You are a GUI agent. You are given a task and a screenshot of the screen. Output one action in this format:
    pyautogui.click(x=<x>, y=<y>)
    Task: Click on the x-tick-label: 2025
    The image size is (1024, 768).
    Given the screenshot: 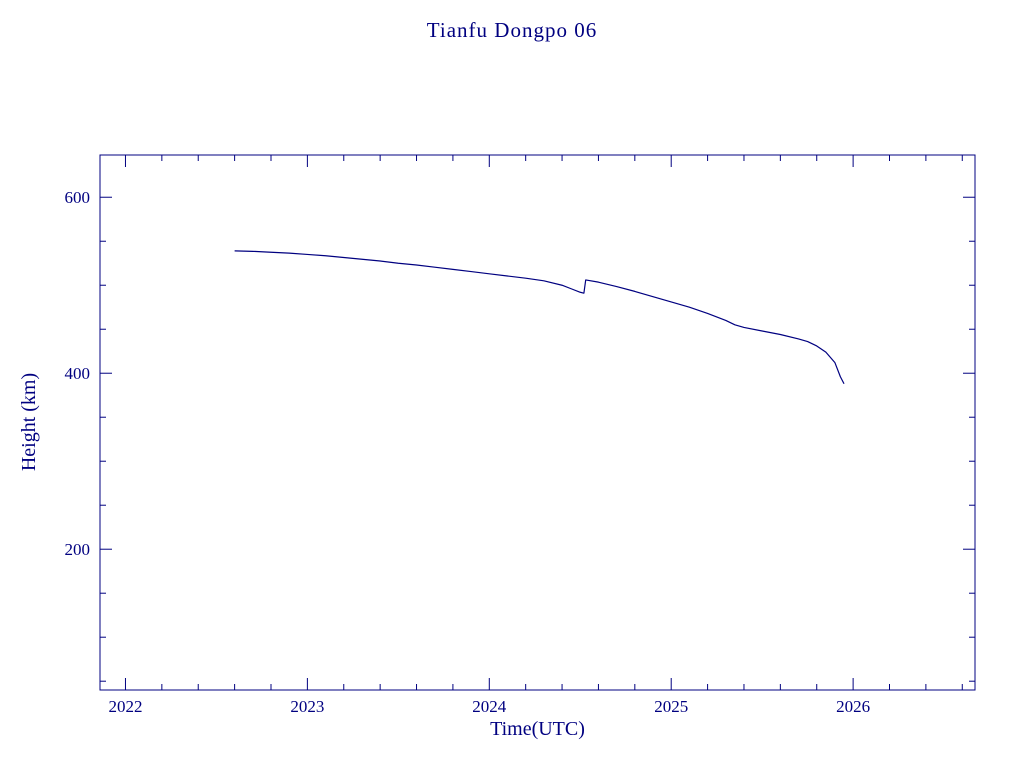 What is the action you would take?
    pyautogui.click(x=671, y=706)
    